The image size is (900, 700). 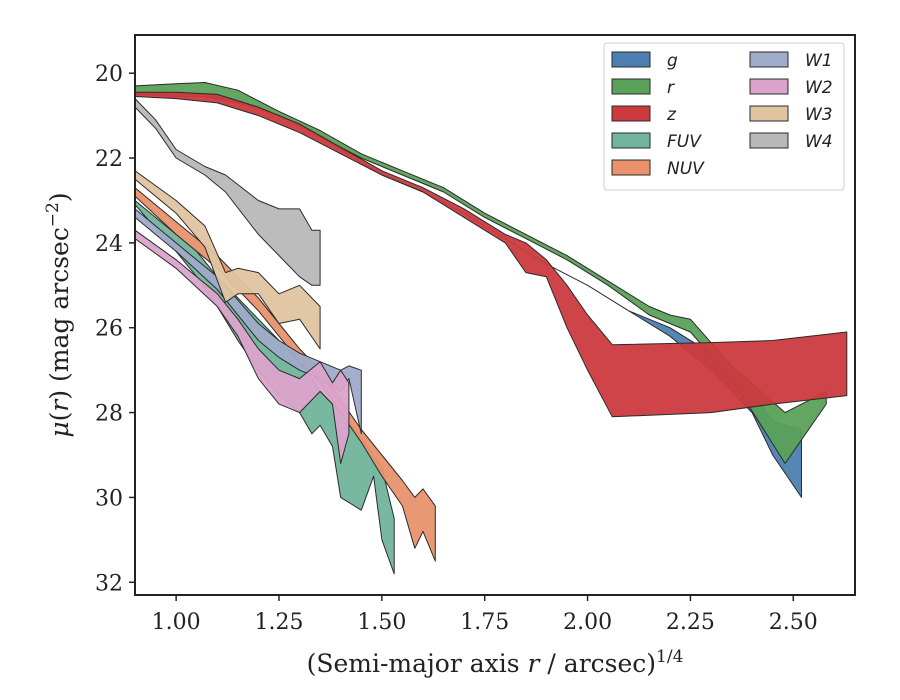 I want to click on band-w4, so click(x=228, y=192).